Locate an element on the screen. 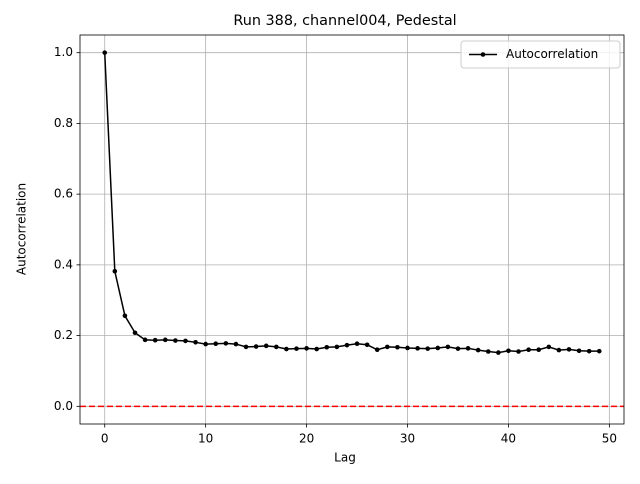 The width and height of the screenshot is (640, 484). y-tick-label: 0.8 is located at coordinates (63, 123).